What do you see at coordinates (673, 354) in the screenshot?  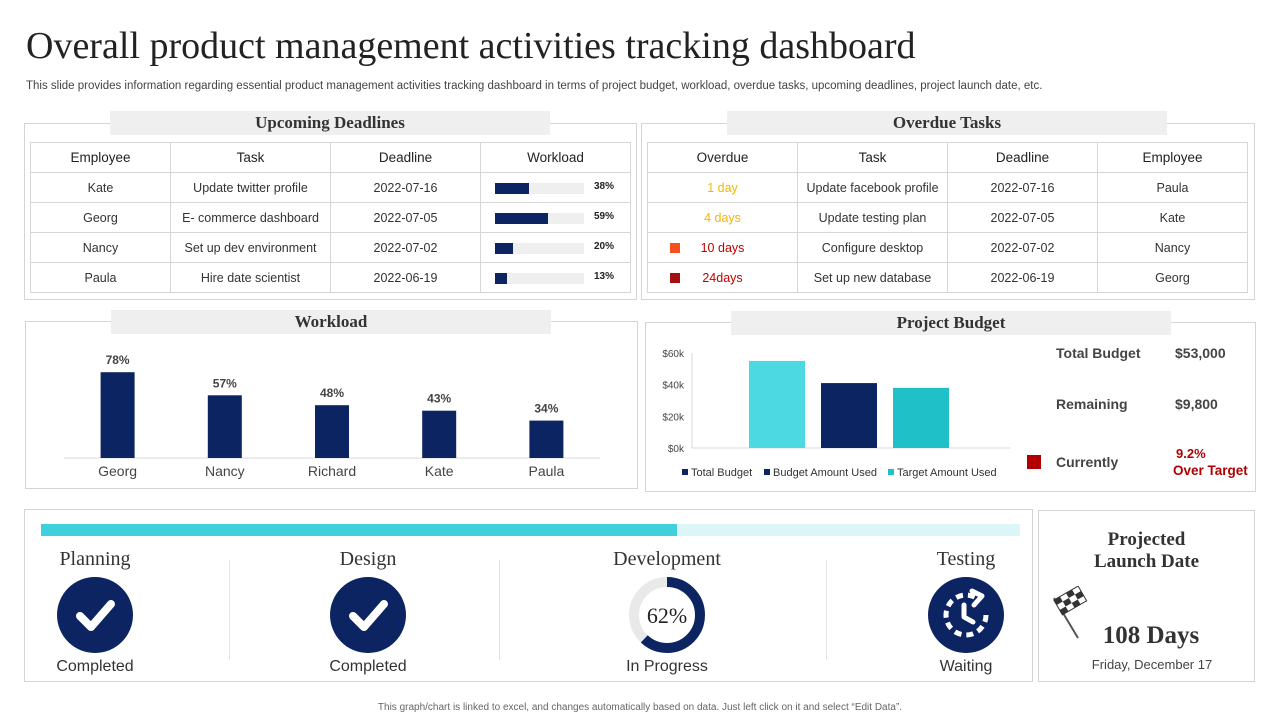 I see `y-tick-label: $60k` at bounding box center [673, 354].